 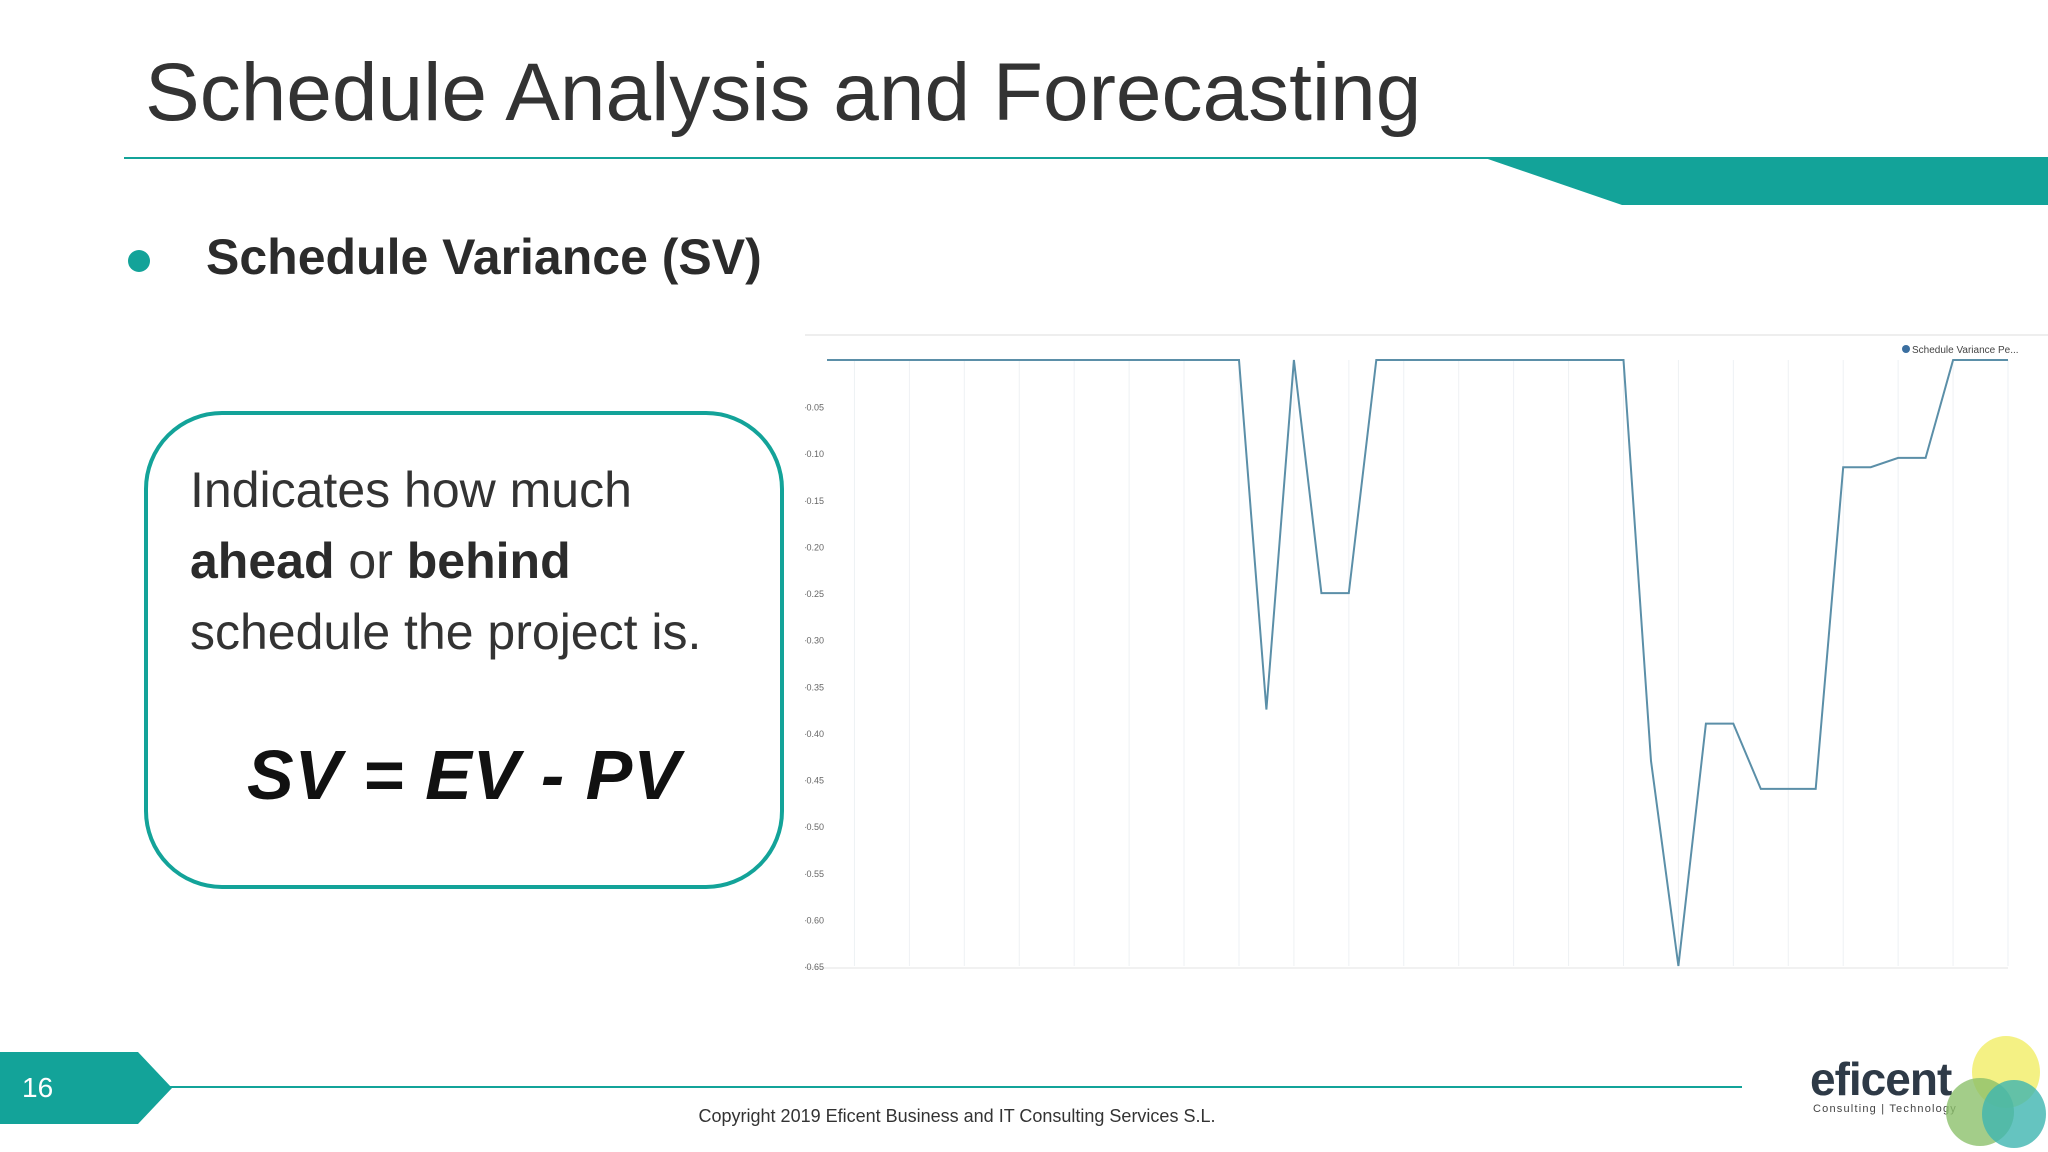 What do you see at coordinates (464, 775) in the screenshot?
I see `sv-formula: SV = EV - PV` at bounding box center [464, 775].